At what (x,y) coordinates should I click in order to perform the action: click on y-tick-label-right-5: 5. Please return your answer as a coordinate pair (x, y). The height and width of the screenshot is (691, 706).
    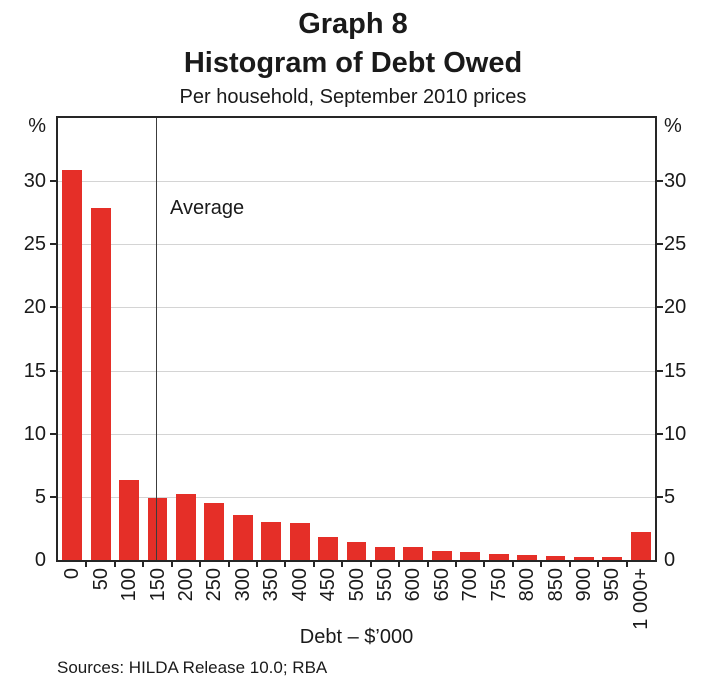
    Looking at the image, I should click on (670, 496).